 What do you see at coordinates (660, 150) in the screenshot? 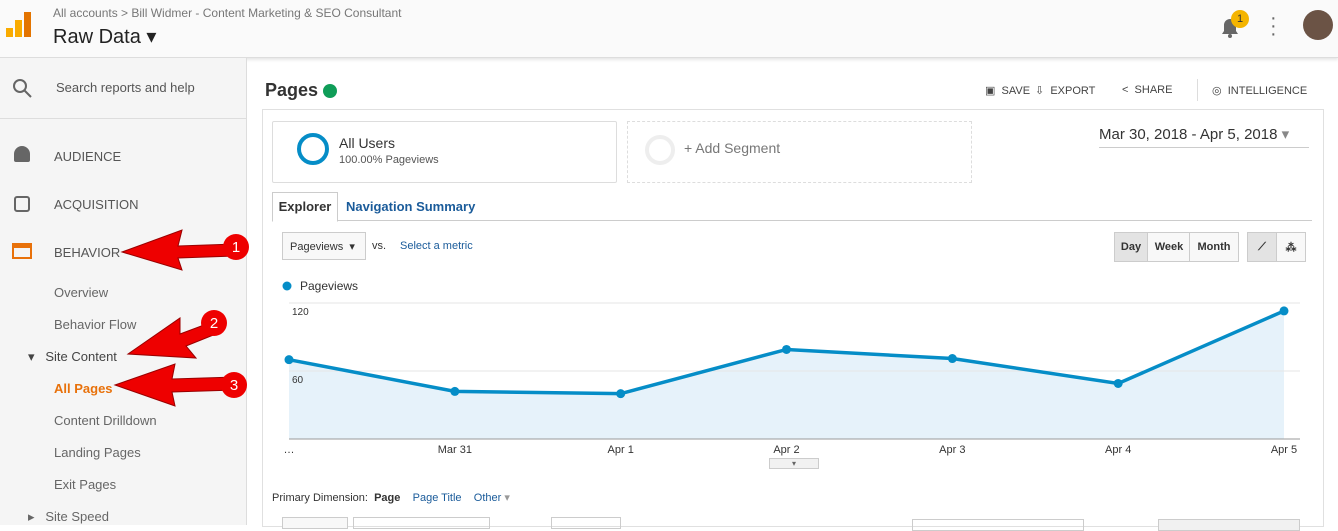
I see `add-ring` at bounding box center [660, 150].